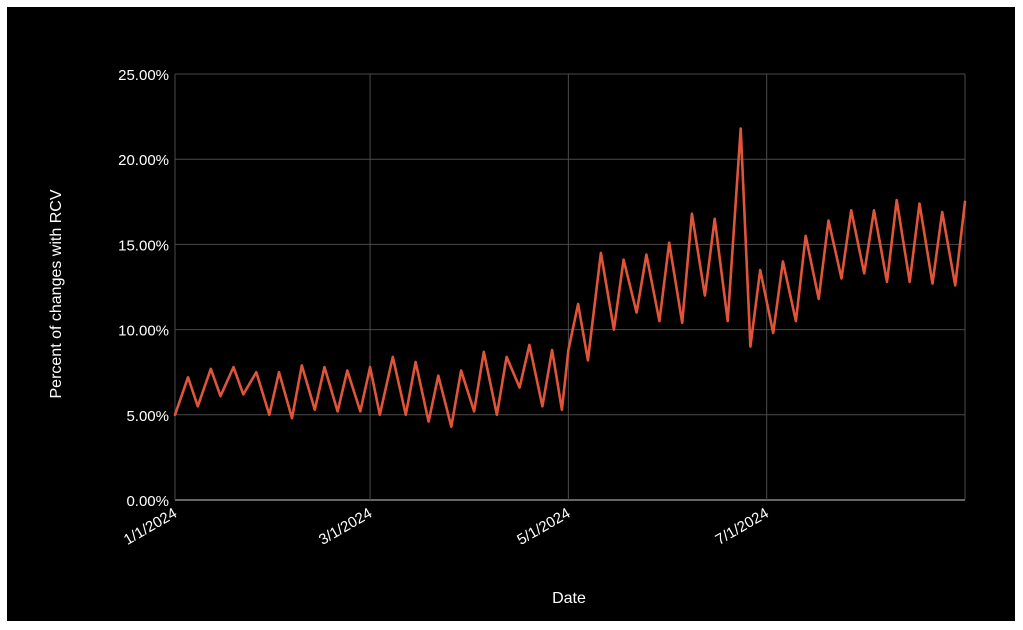  What do you see at coordinates (569, 598) in the screenshot?
I see `x-axis-title: Date` at bounding box center [569, 598].